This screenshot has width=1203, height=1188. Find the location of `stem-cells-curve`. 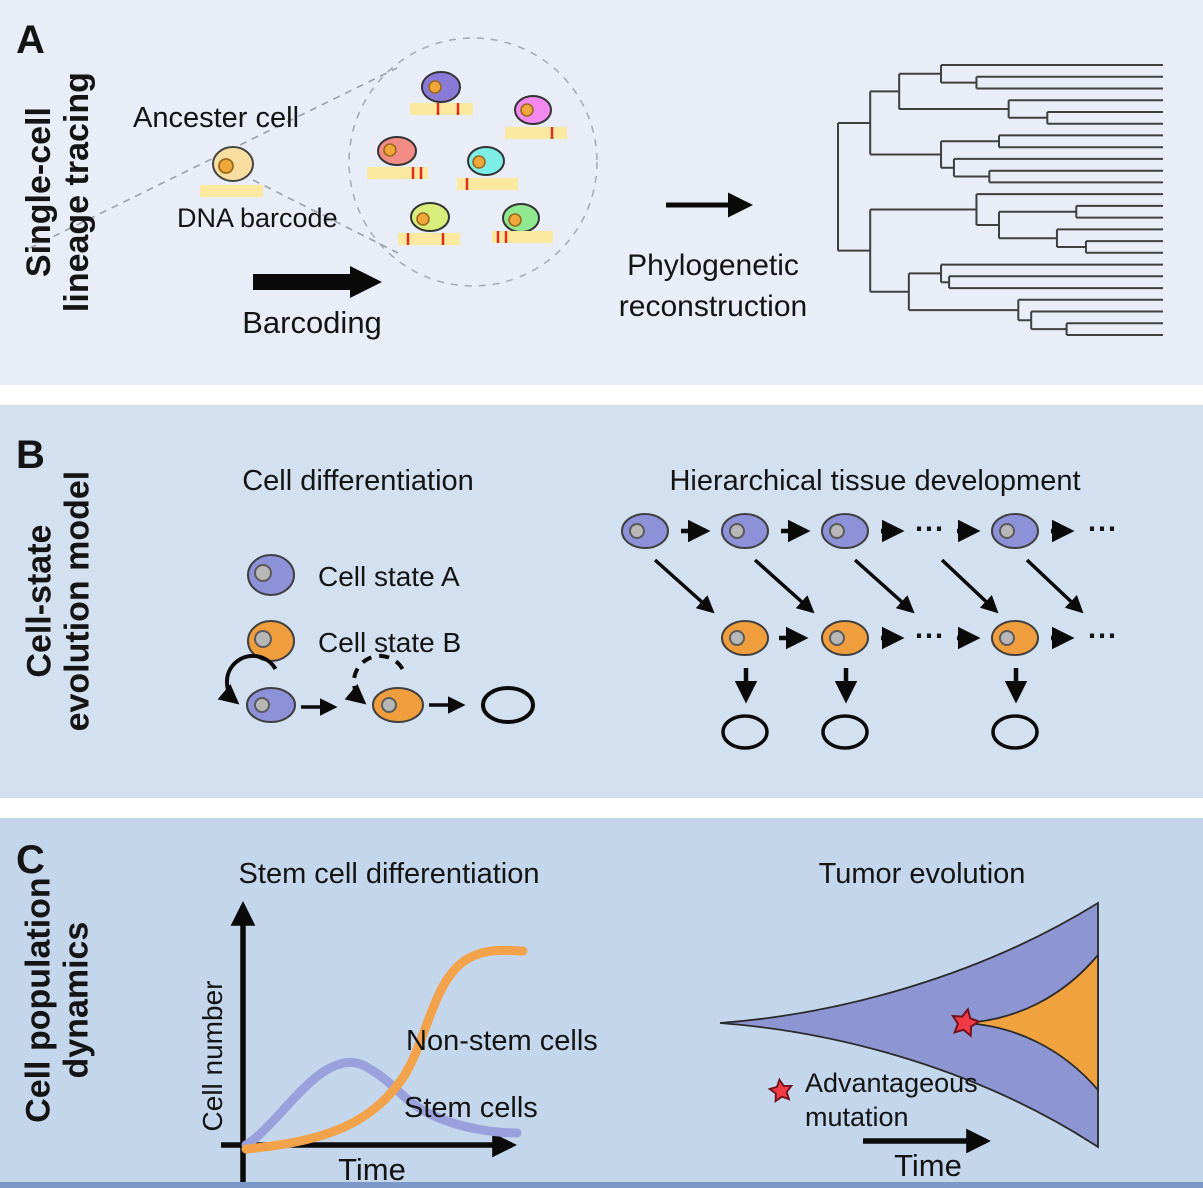

stem-cells-curve is located at coordinates (381, 1103).